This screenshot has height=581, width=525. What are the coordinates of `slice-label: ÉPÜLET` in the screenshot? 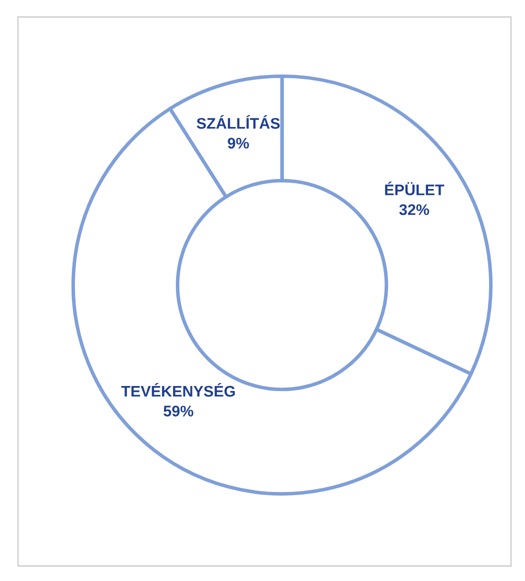 It's located at (414, 189).